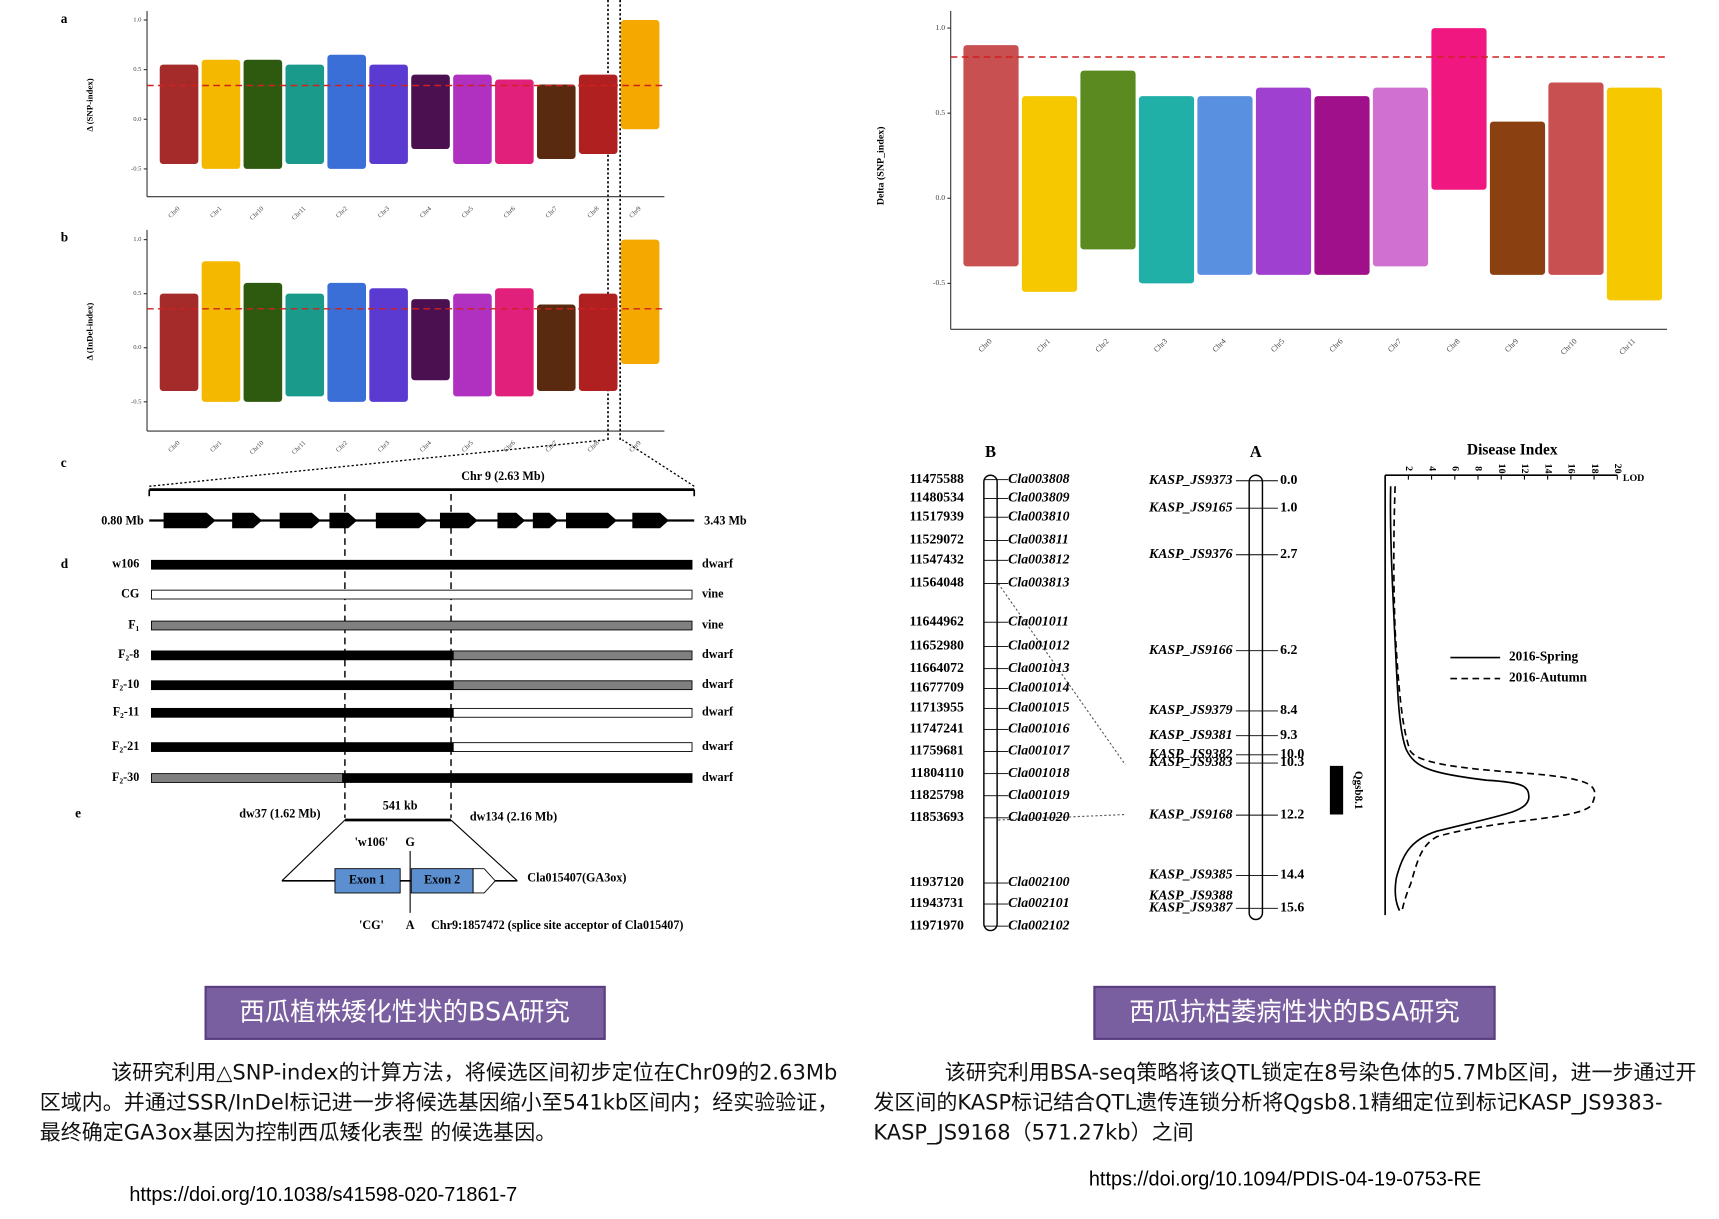 This screenshot has width=1719, height=1219. What do you see at coordinates (1634, 478) in the screenshot?
I see `lod-axis-label: LOD` at bounding box center [1634, 478].